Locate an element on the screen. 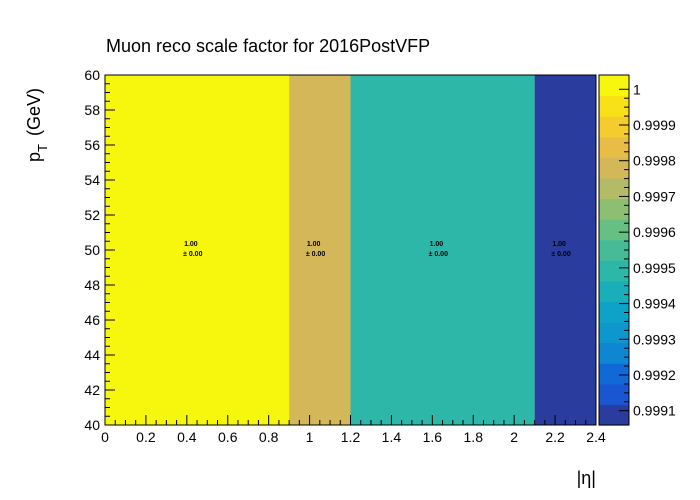 This screenshot has height=500, width=700. y-tick-label: 60 is located at coordinates (92, 75).